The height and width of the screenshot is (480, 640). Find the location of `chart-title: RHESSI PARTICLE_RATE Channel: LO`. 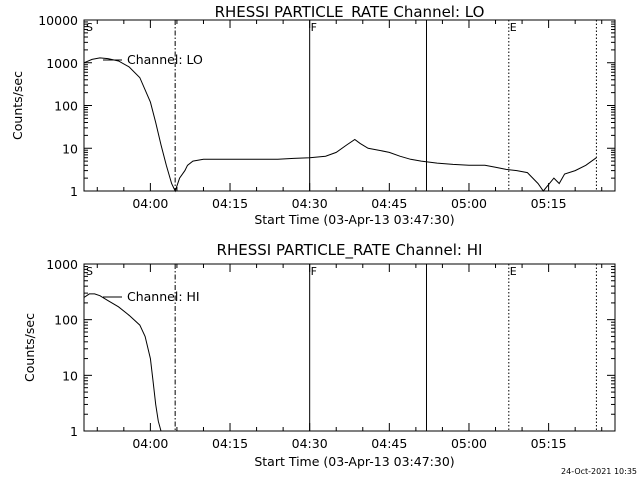

chart-title: RHESSI PARTICLE_RATE Channel: LO is located at coordinates (350, 12).